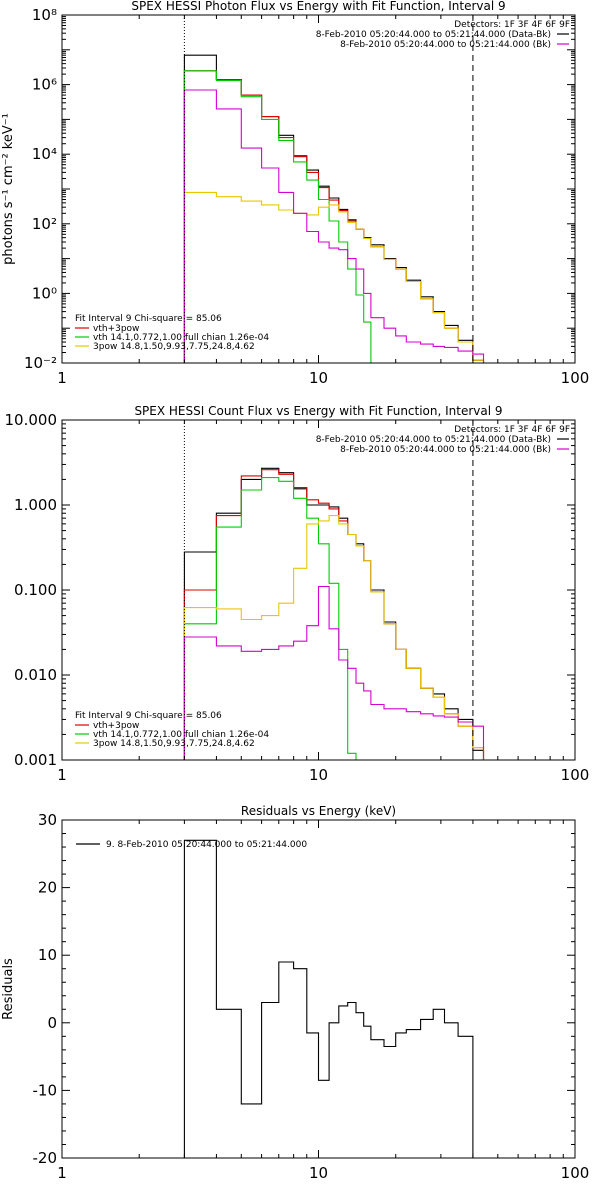  I want to click on y-tick-label: -20, so click(45, 1158).